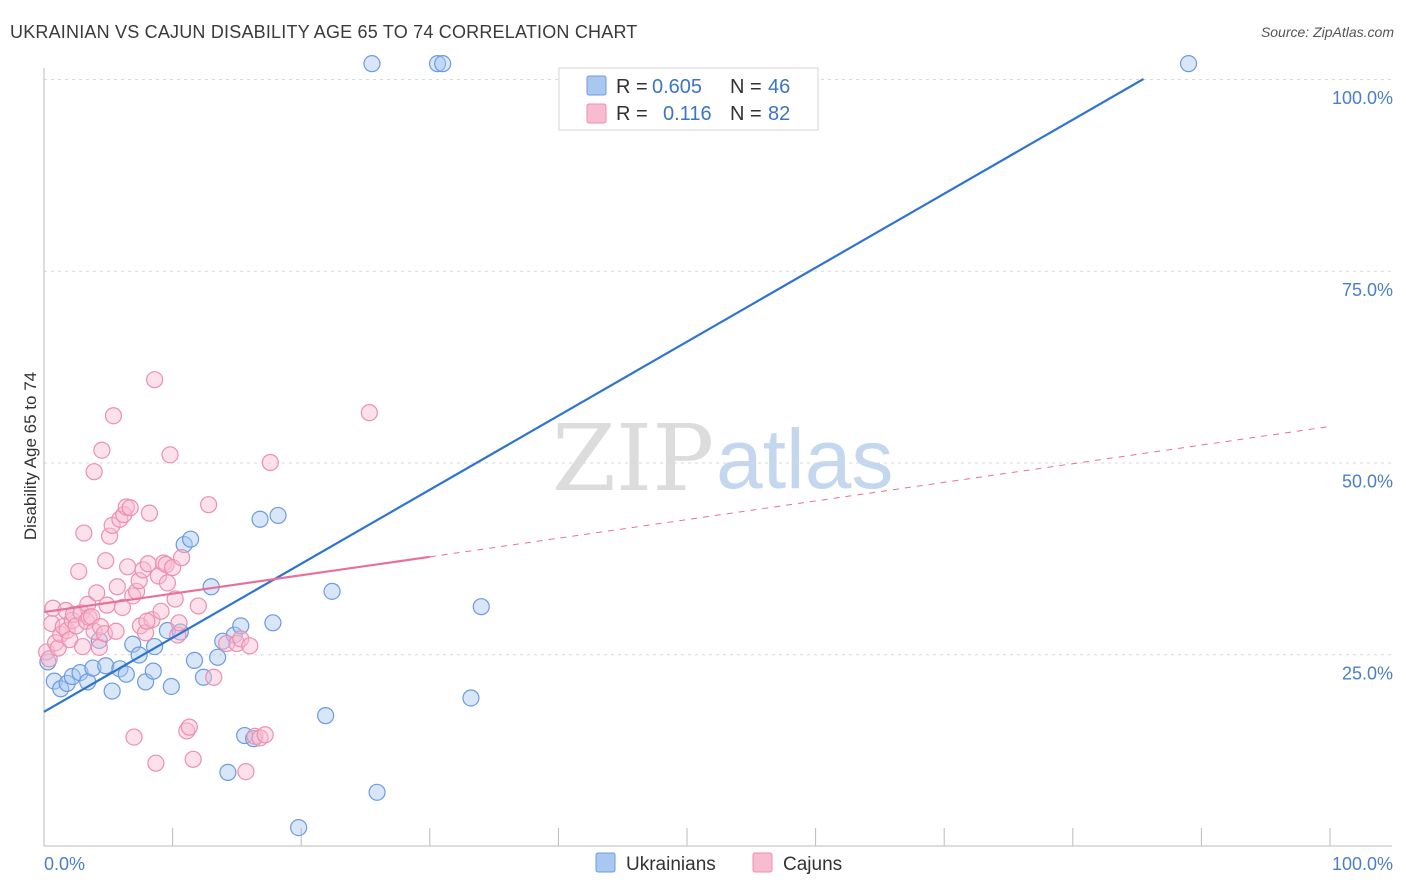 This screenshot has width=1406, height=892. What do you see at coordinates (779, 87) in the screenshot?
I see `legend-n-value-ukrainians: 46` at bounding box center [779, 87].